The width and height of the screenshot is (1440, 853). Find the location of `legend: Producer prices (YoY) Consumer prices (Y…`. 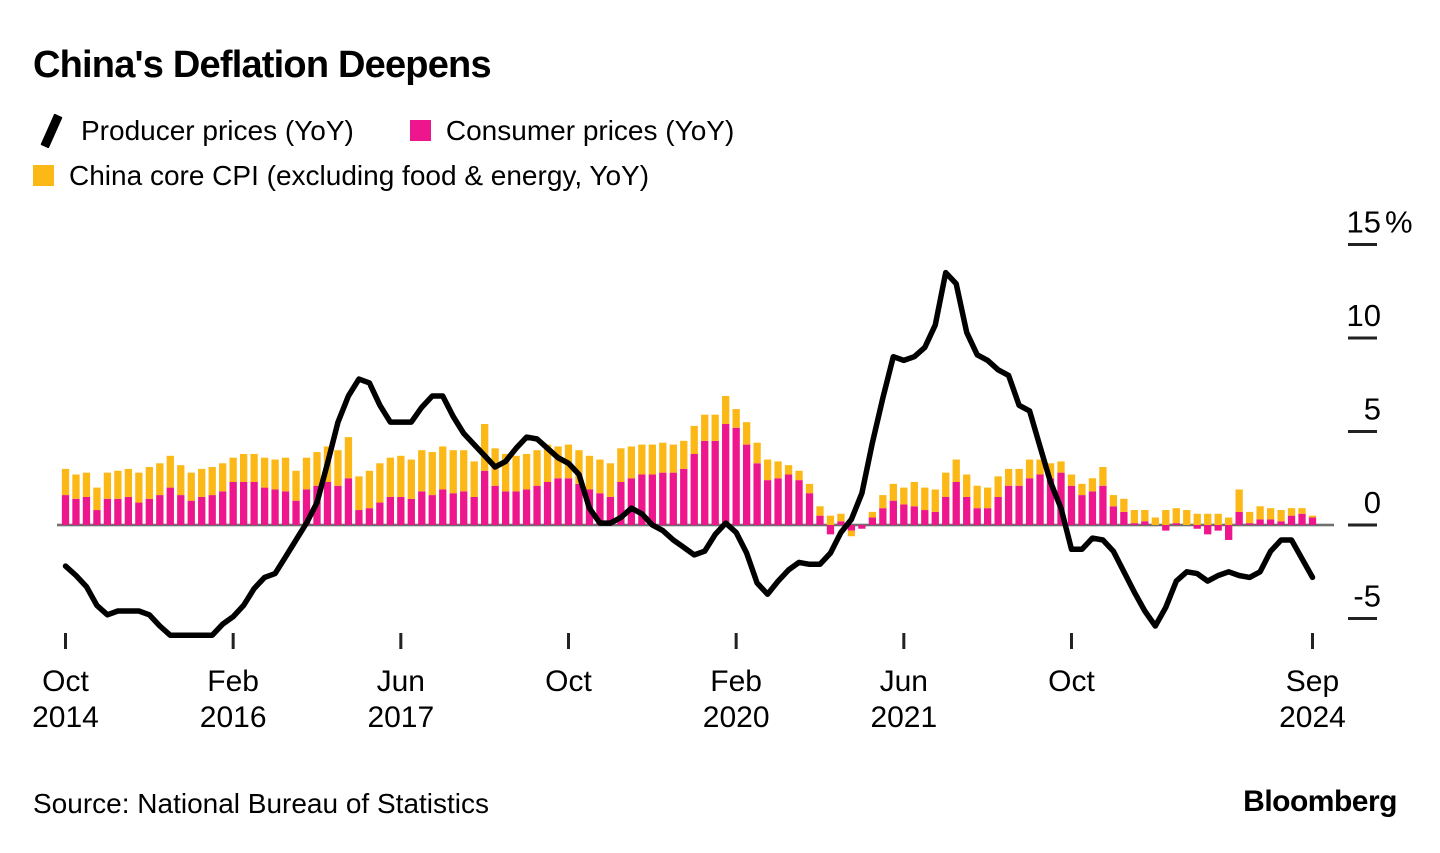

legend: Producer prices (YoY) Consumer prices (Y… is located at coordinates (383, 153).